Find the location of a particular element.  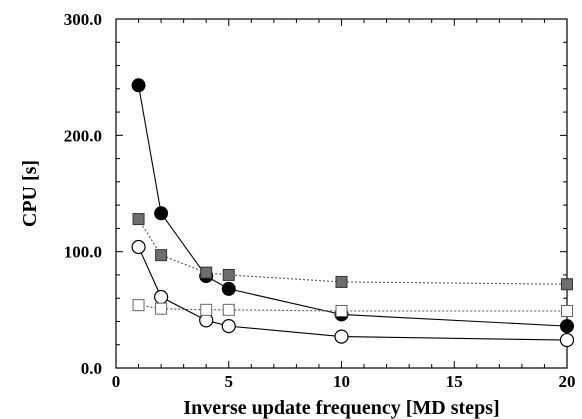

x-tick-label: 20 is located at coordinates (567, 381).